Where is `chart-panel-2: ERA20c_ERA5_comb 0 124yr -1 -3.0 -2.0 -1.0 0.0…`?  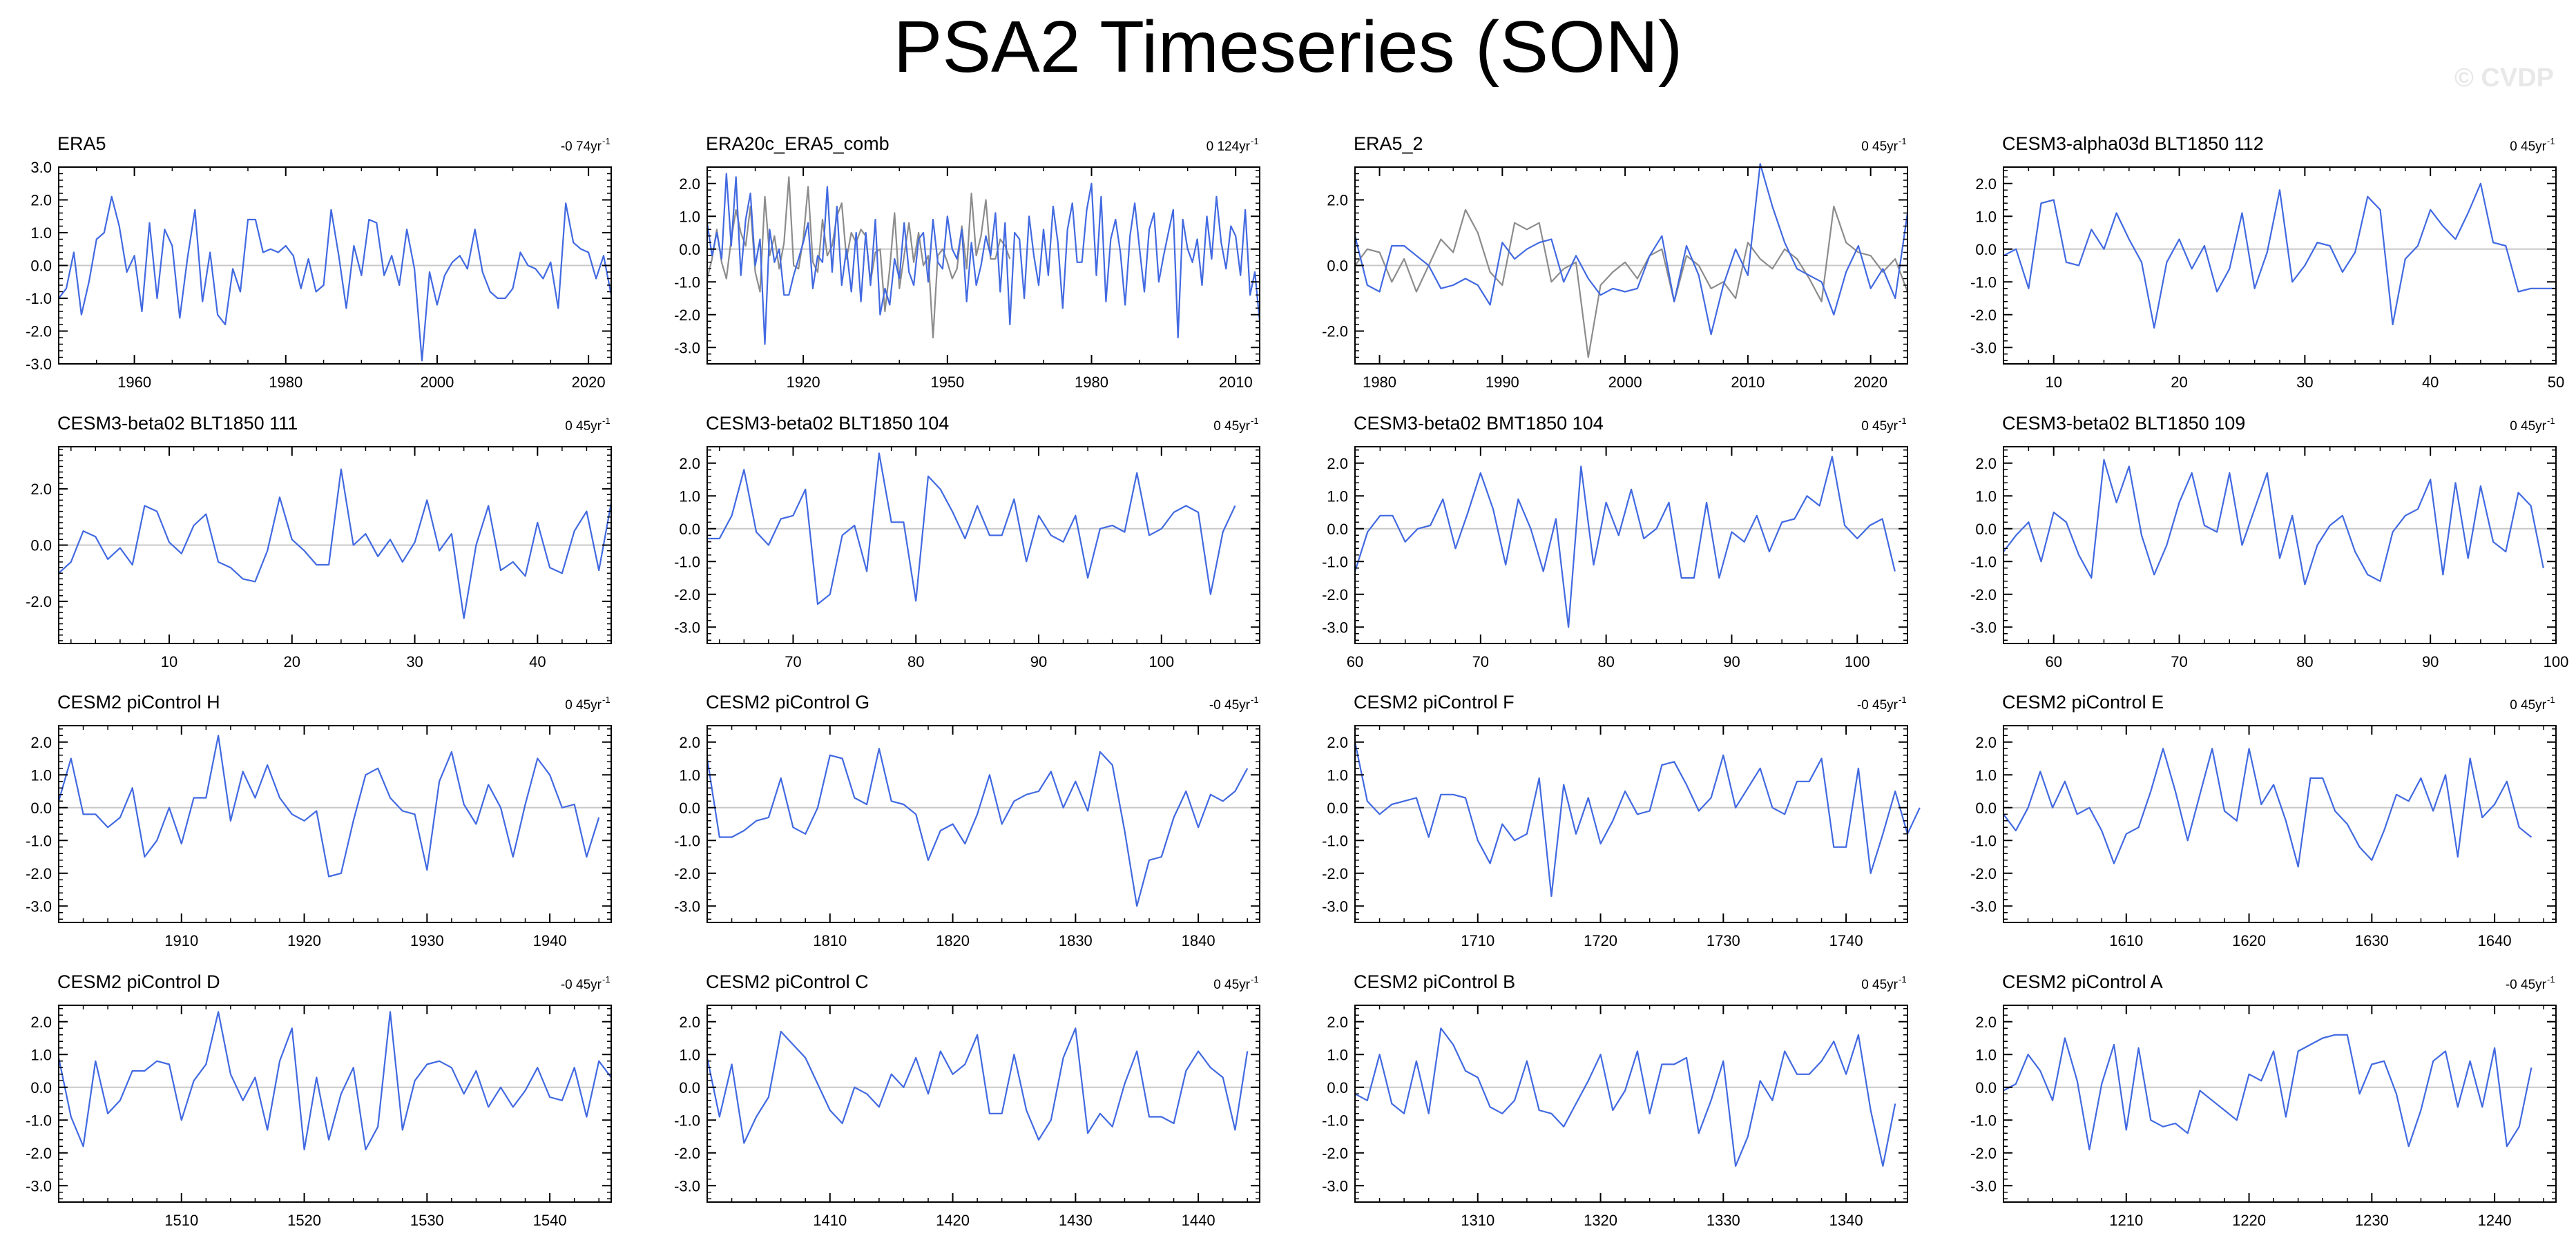
chart-panel-2: ERA20c_ERA5_comb 0 124yr -1 -3.0 -2.0 -1.0 0.0… is located at coordinates (967, 262).